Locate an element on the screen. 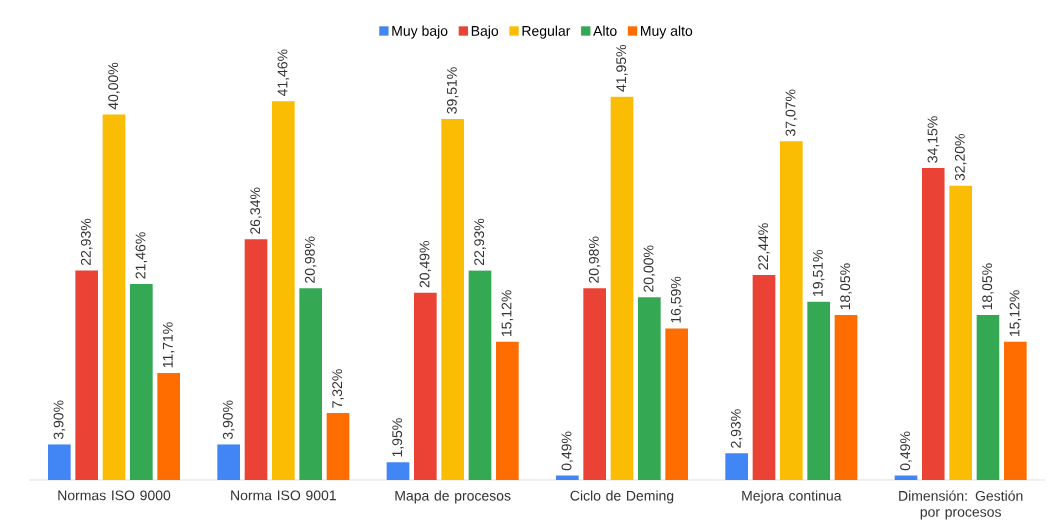 Image resolution: width=1056 pixels, height=531 pixels. data-label: 20,49% is located at coordinates (425, 264).